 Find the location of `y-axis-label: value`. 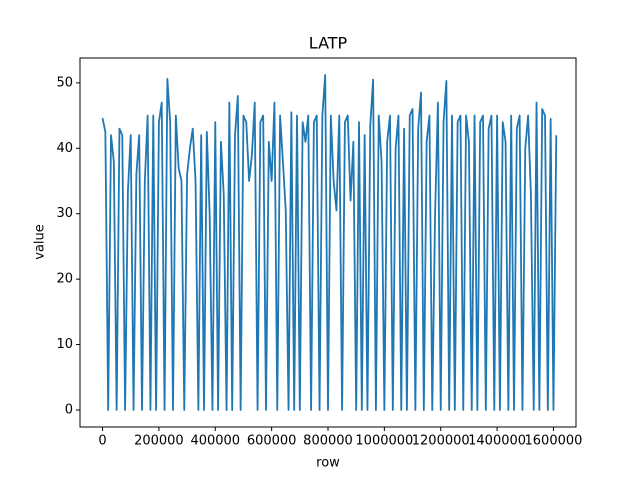

y-axis-label: value is located at coordinates (40, 242).